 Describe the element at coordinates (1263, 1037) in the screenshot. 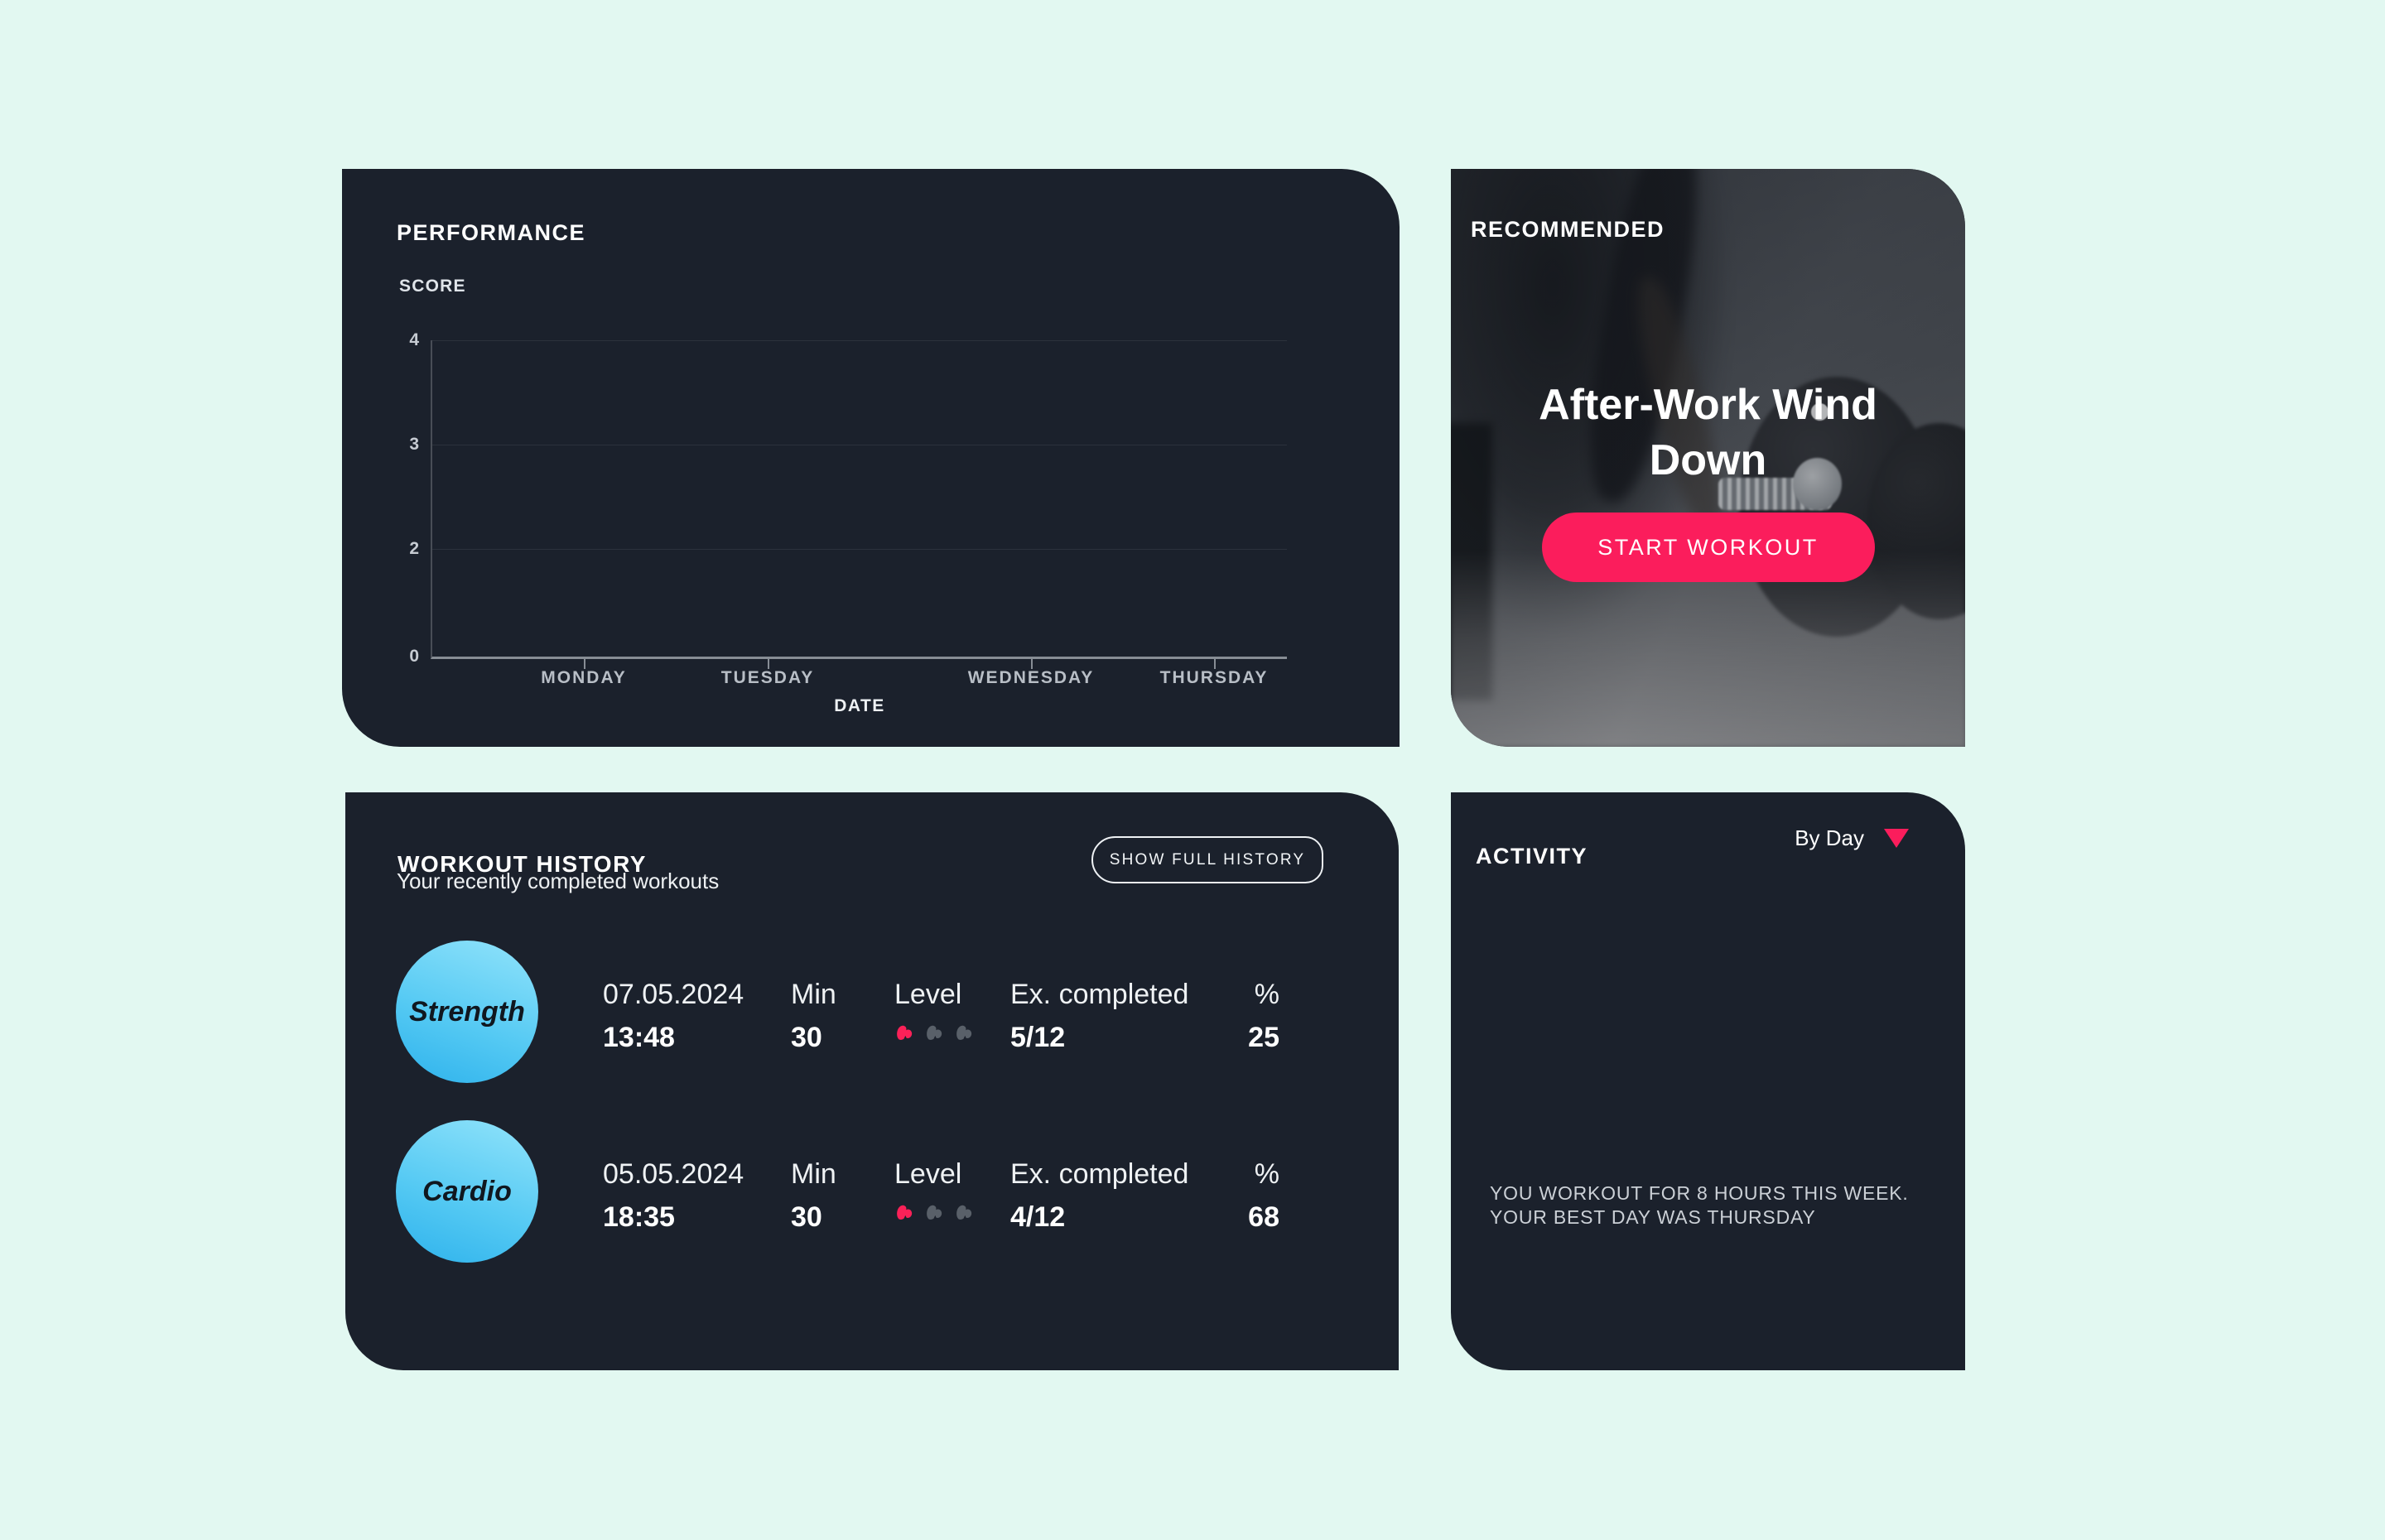

I see `percent-value: 25` at that location.